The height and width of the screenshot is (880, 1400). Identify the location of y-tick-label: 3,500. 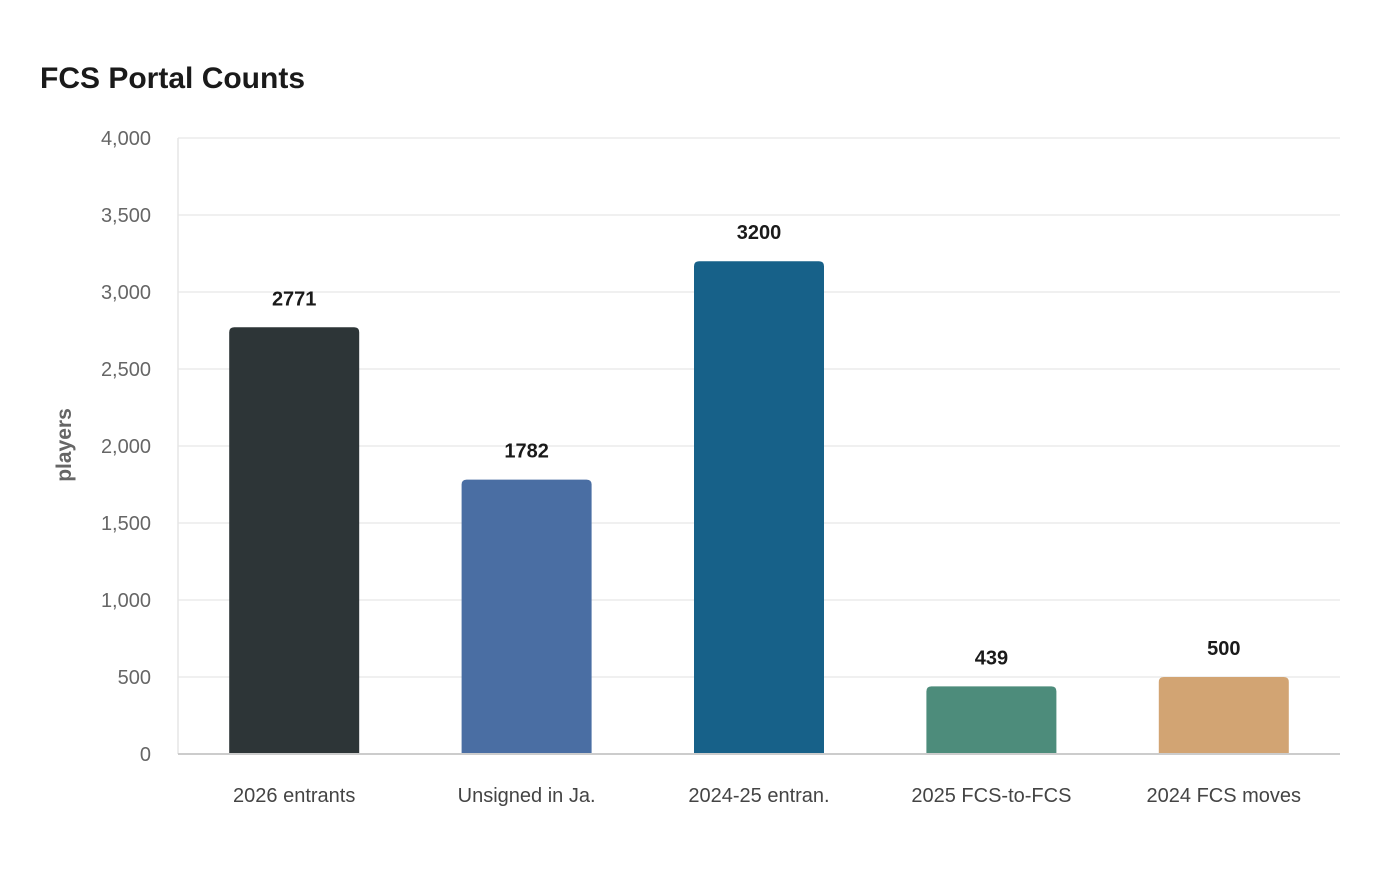
(126, 216).